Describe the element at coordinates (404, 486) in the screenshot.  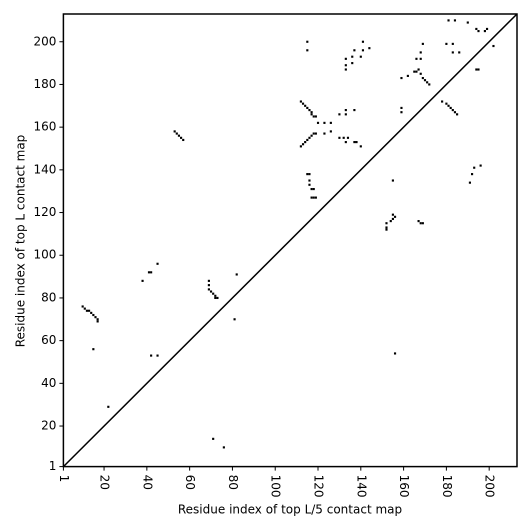
I see `x-tick-label: 160` at that location.